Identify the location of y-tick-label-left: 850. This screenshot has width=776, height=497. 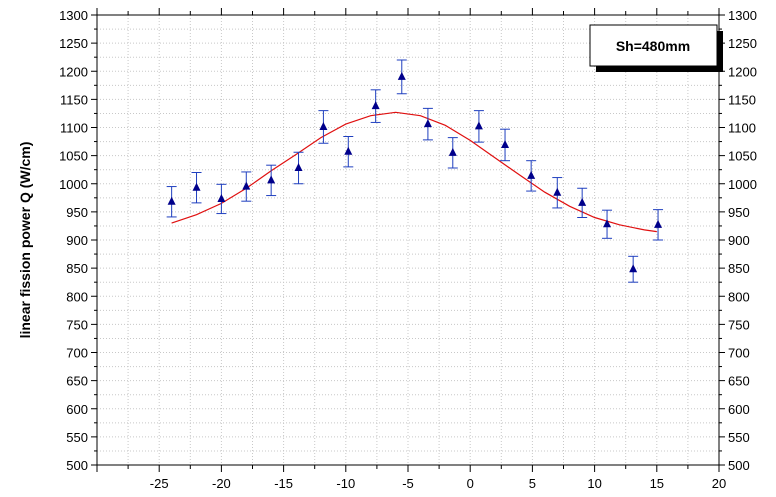
(77, 268).